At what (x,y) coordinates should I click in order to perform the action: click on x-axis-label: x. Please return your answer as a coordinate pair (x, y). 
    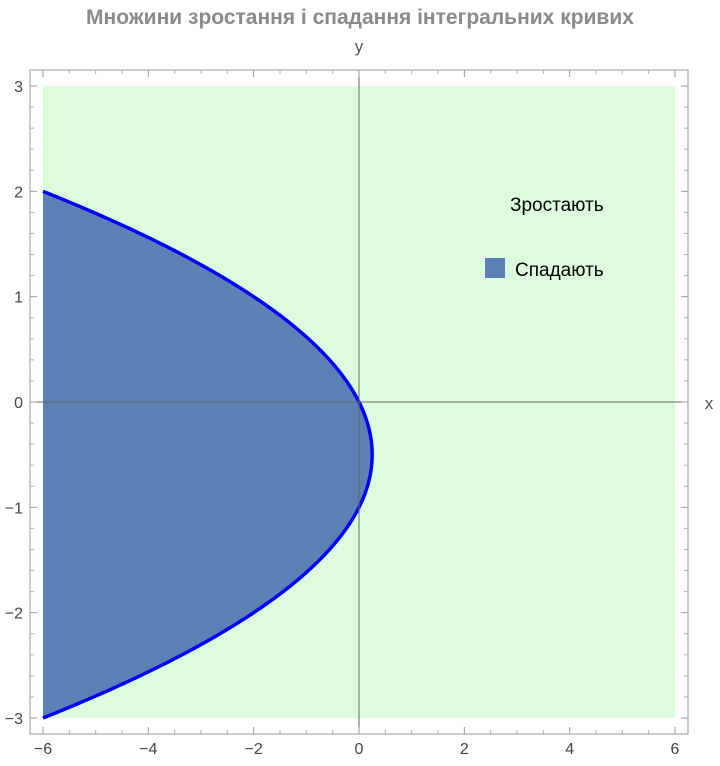
    Looking at the image, I should click on (709, 403).